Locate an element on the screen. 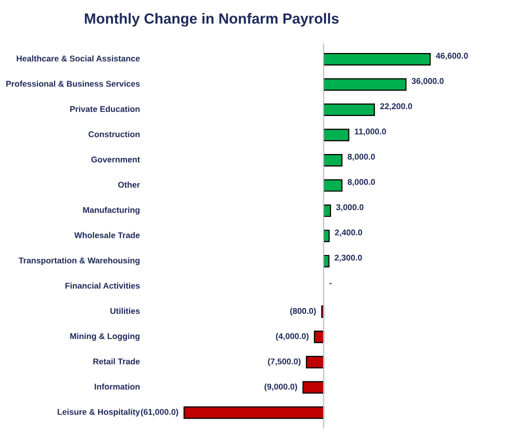 This screenshot has height=441, width=516. data-label: 22,200.0 is located at coordinates (396, 106).